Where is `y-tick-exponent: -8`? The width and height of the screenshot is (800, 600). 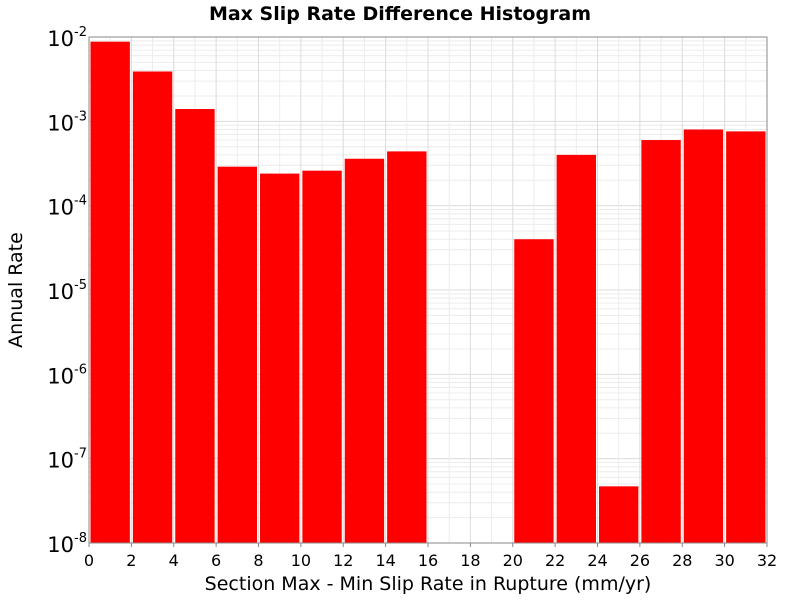
y-tick-exponent: -8 is located at coordinates (80, 538).